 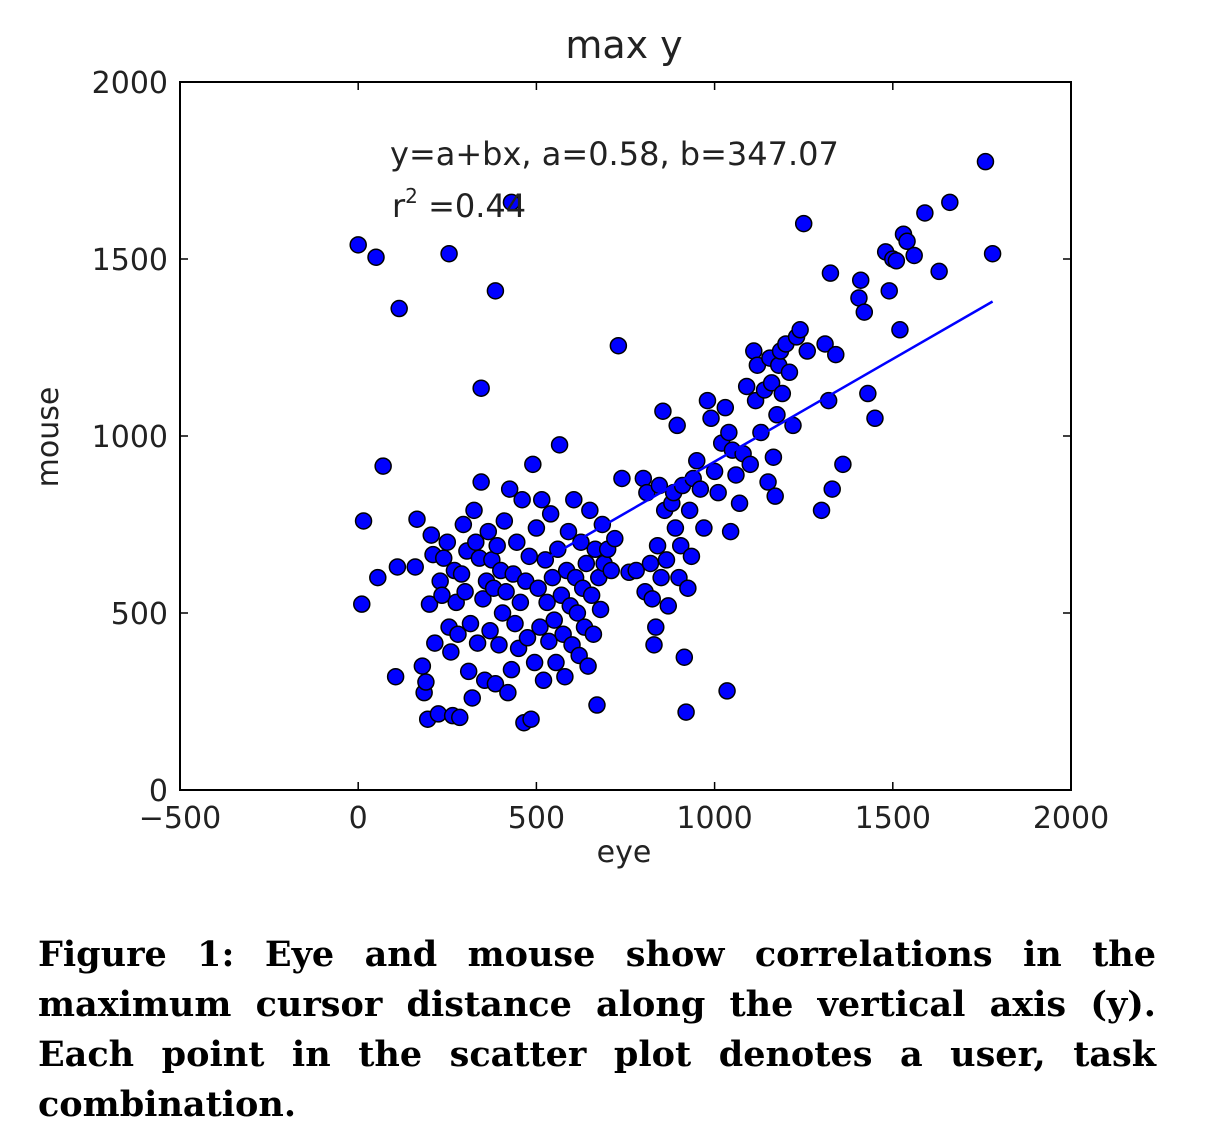 I want to click on y-axis-label: mouse, so click(x=48, y=437).